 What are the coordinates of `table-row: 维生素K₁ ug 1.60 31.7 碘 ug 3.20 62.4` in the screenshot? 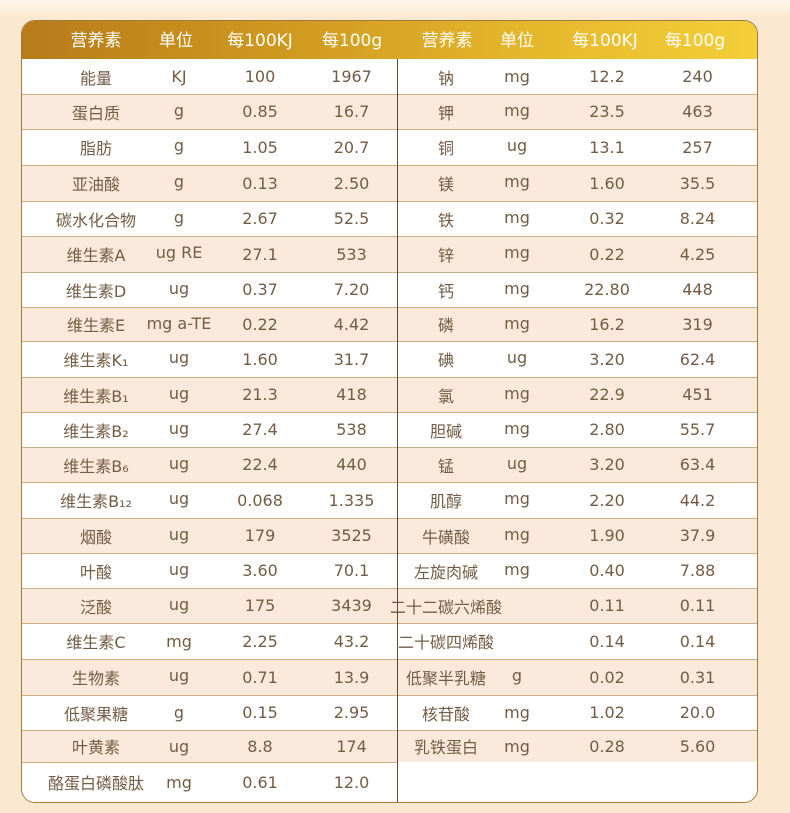 It's located at (389, 359).